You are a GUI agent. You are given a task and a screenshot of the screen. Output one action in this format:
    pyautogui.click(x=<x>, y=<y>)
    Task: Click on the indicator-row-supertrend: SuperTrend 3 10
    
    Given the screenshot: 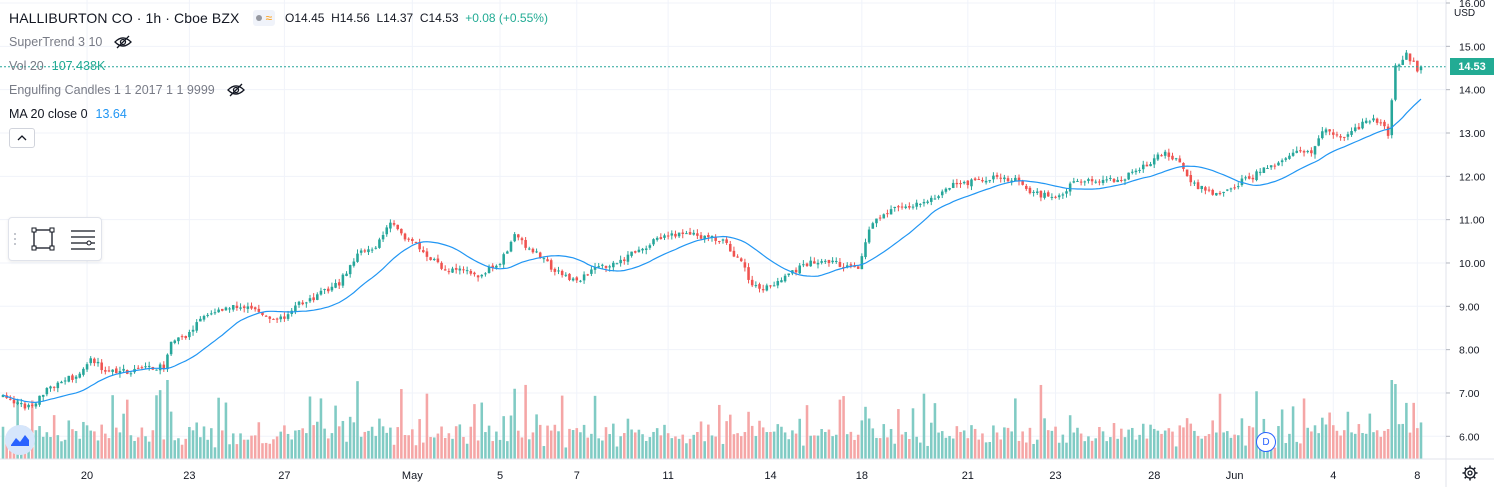 What is the action you would take?
    pyautogui.click(x=278, y=42)
    